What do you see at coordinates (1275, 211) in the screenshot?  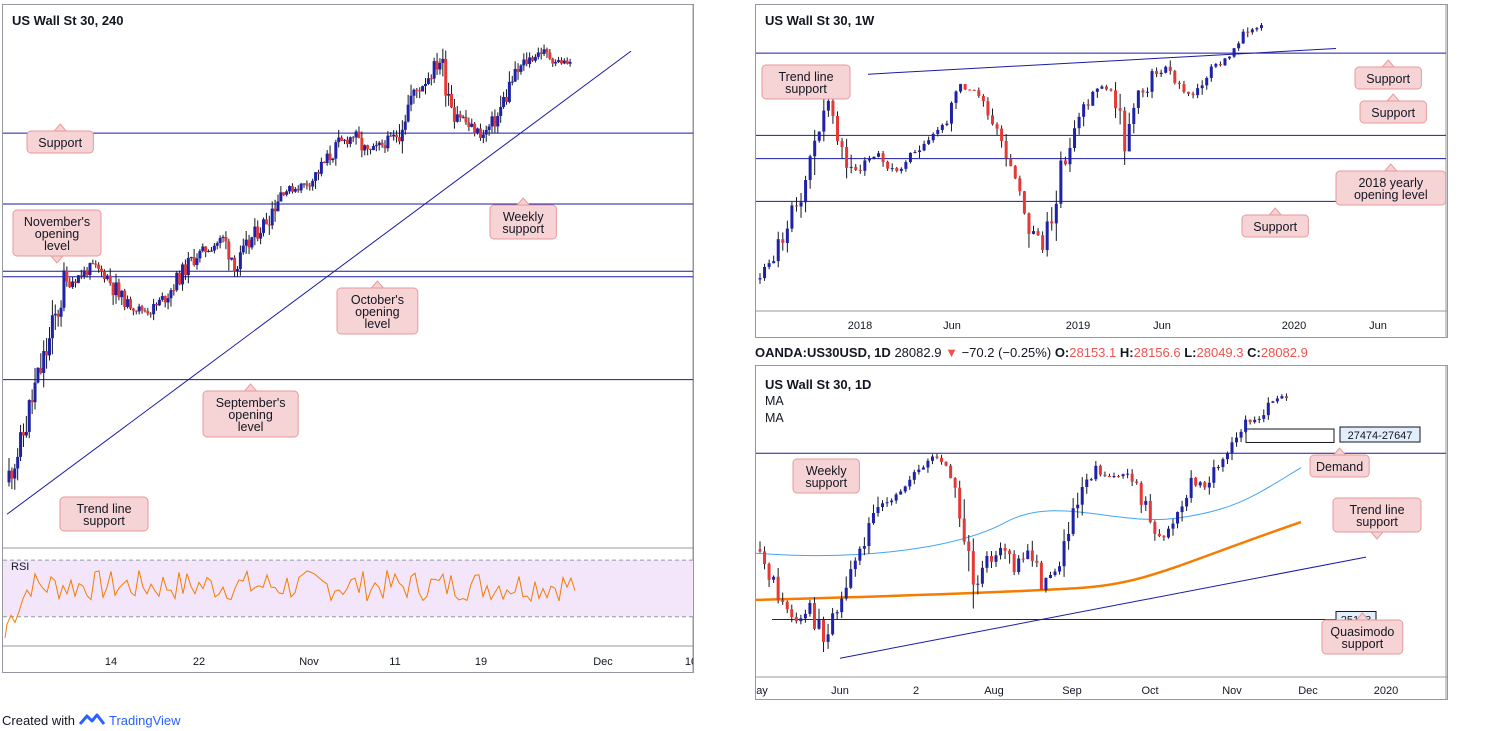 I see `callout-weekly-4-pointer` at bounding box center [1275, 211].